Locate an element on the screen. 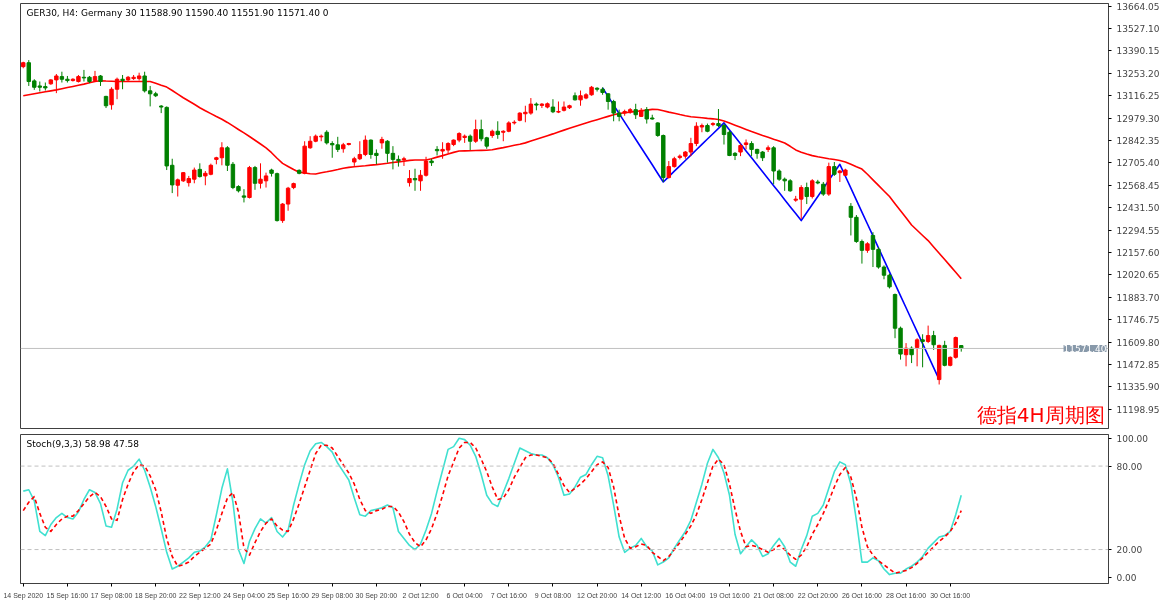  y-tick-label: 12157.60 is located at coordinates (1138, 253).